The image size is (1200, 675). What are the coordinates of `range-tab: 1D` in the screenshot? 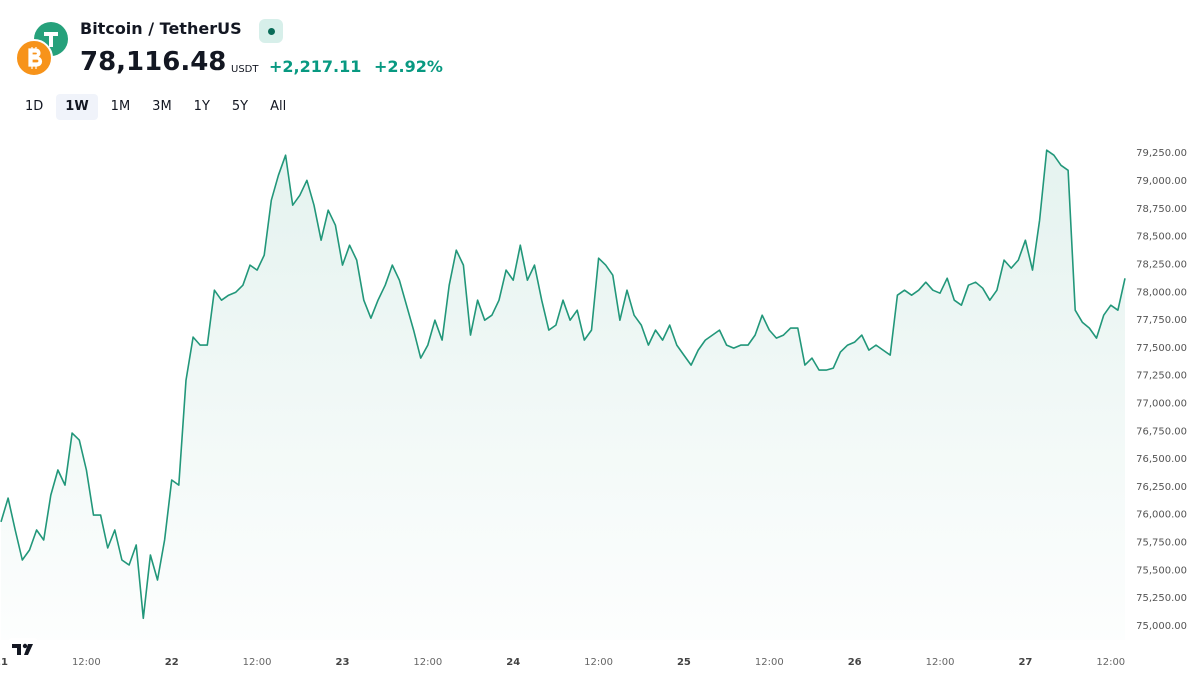 It's located at (34, 106).